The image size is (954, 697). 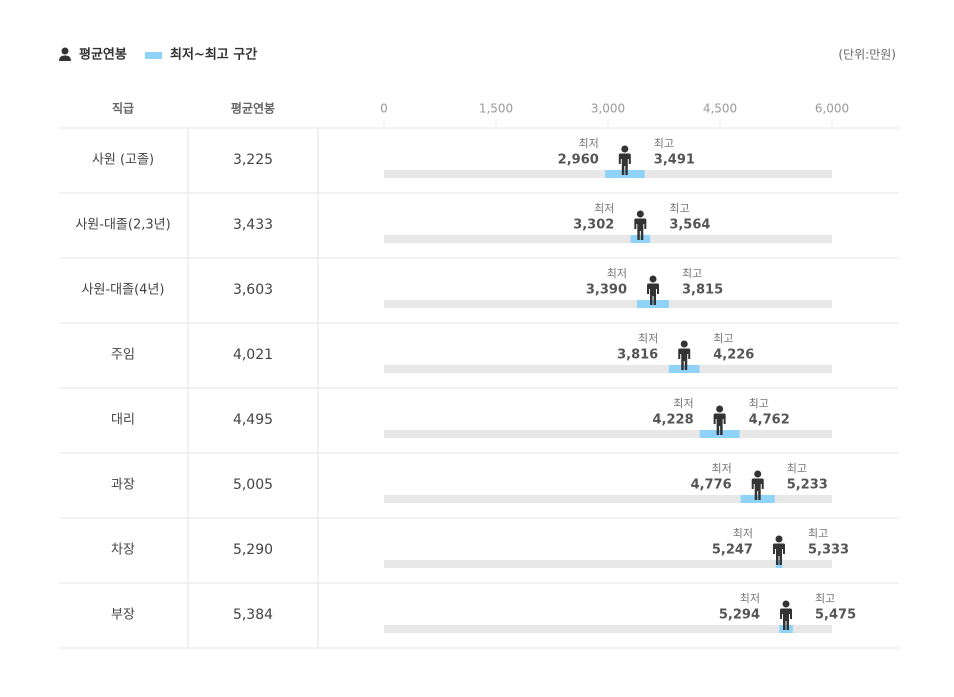 I want to click on average-value: 3,225, so click(x=253, y=160).